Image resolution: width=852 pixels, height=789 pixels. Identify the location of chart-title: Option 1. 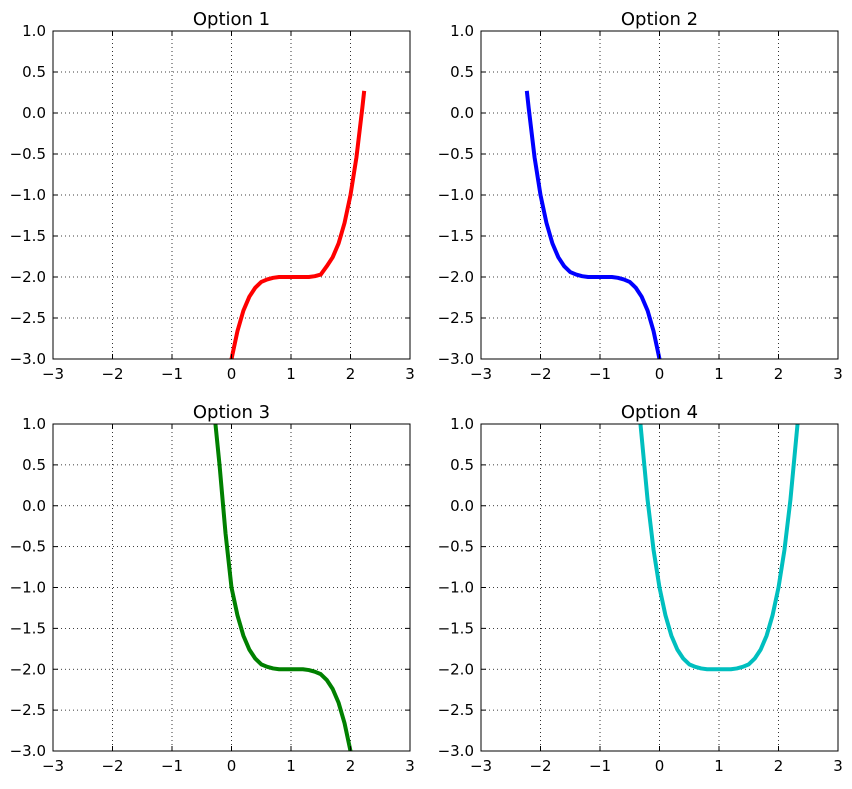
(231, 19).